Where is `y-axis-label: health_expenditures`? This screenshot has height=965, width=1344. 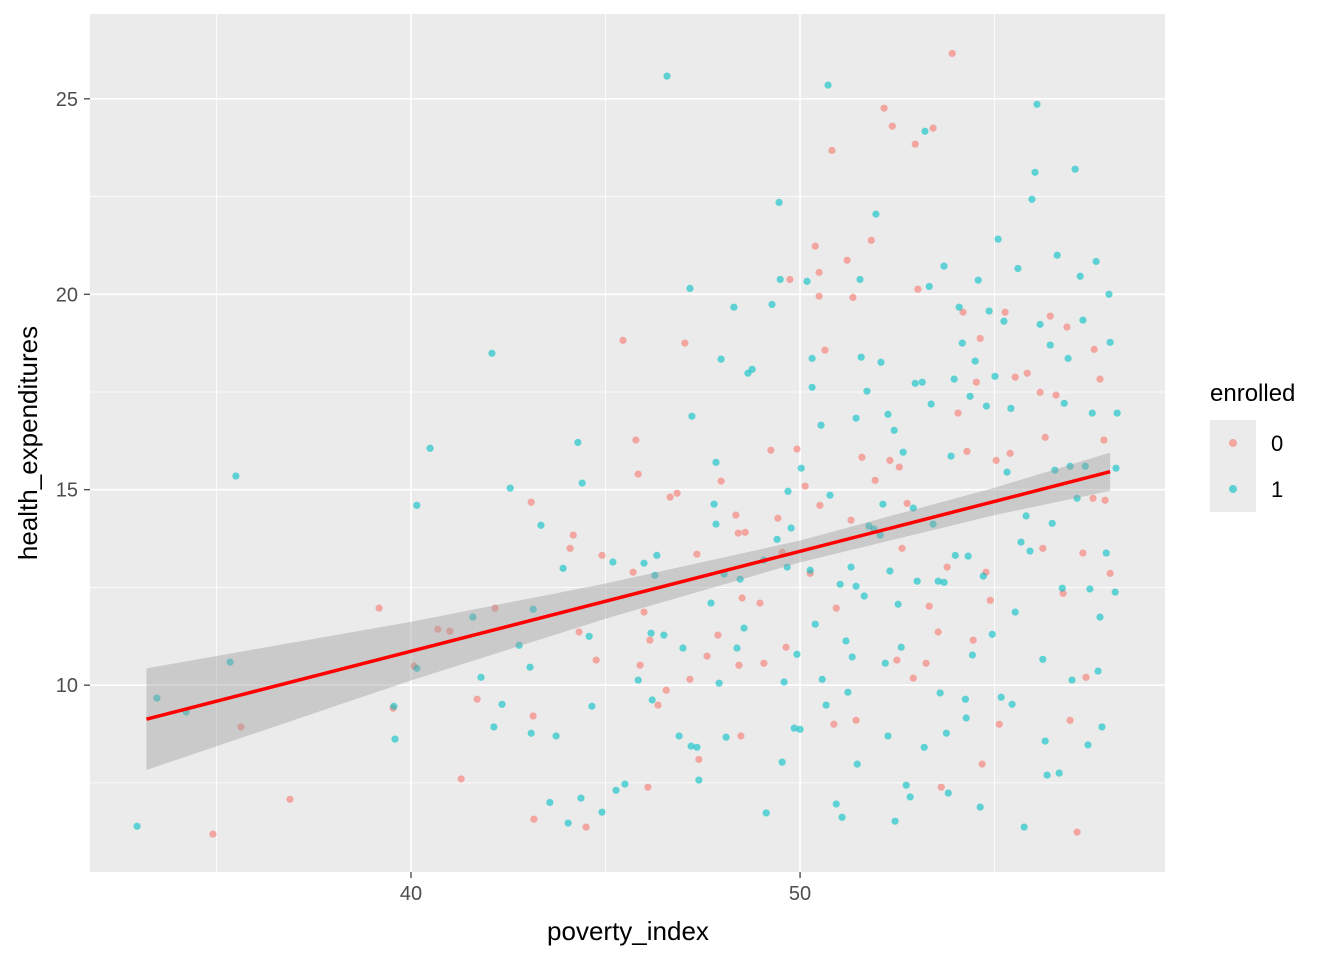
y-axis-label: health_expenditures is located at coordinates (28, 443).